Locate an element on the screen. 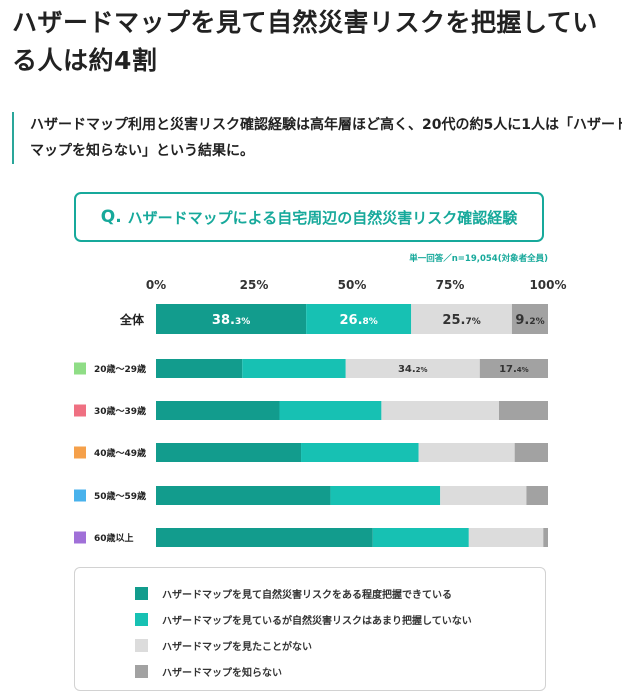 The width and height of the screenshot is (622, 696). category-label: 全体 is located at coordinates (132, 319).